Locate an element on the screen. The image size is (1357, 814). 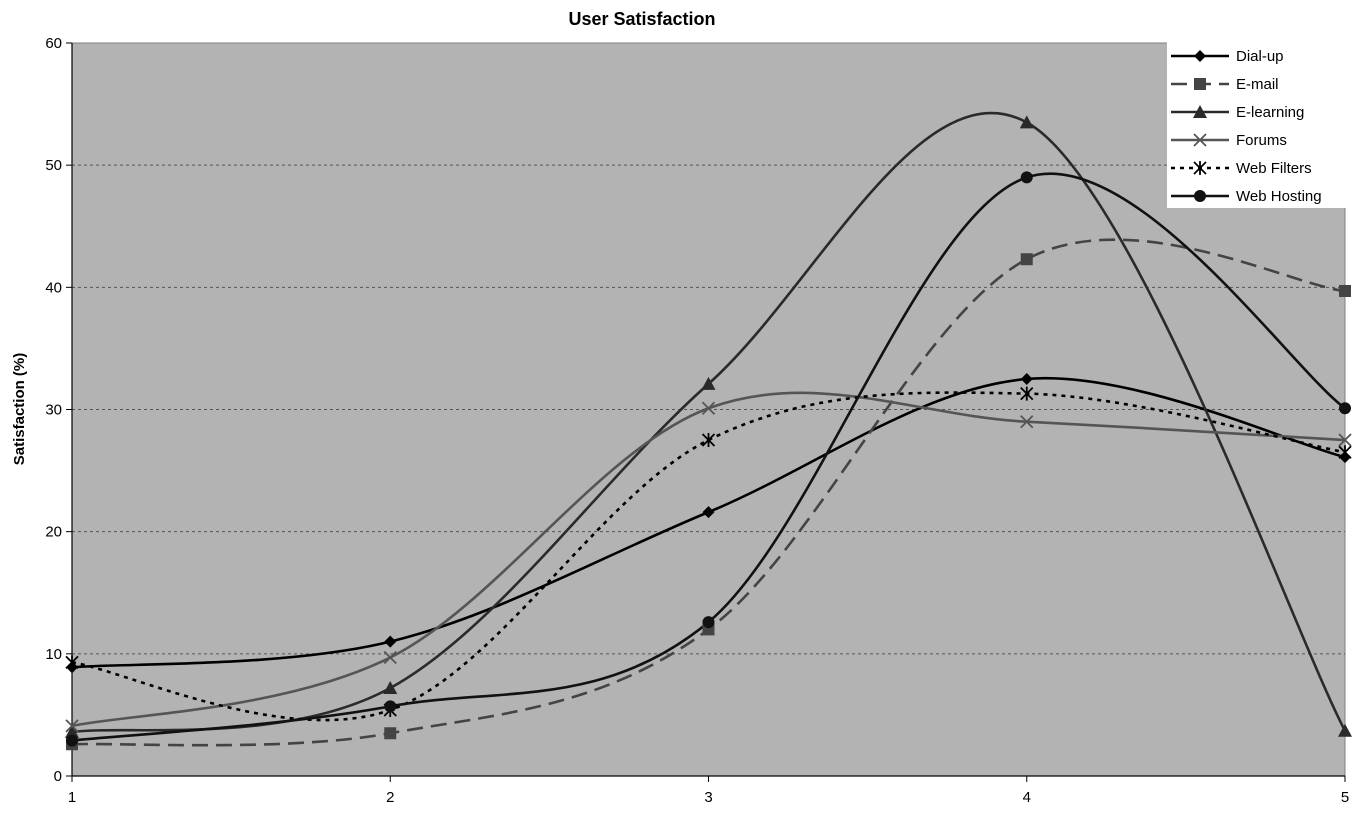
y-tick-label: 60 is located at coordinates (53, 43).